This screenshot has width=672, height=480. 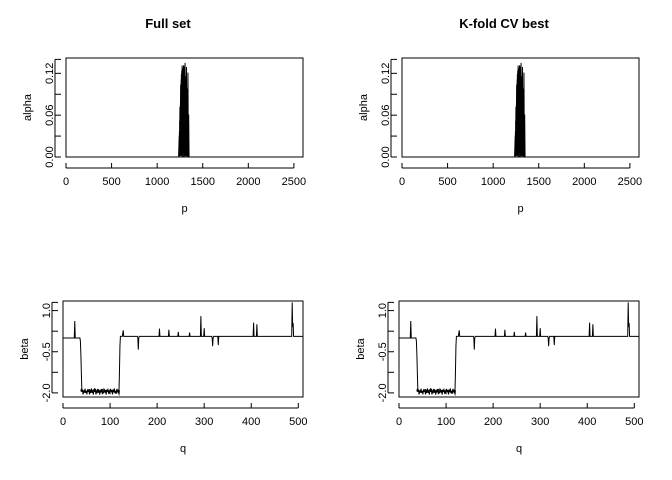 I want to click on plot-area-bottom-left: 1.0 -0.5 -2.0 beta 0 100 200 300 400 500 q, so click(x=163, y=377).